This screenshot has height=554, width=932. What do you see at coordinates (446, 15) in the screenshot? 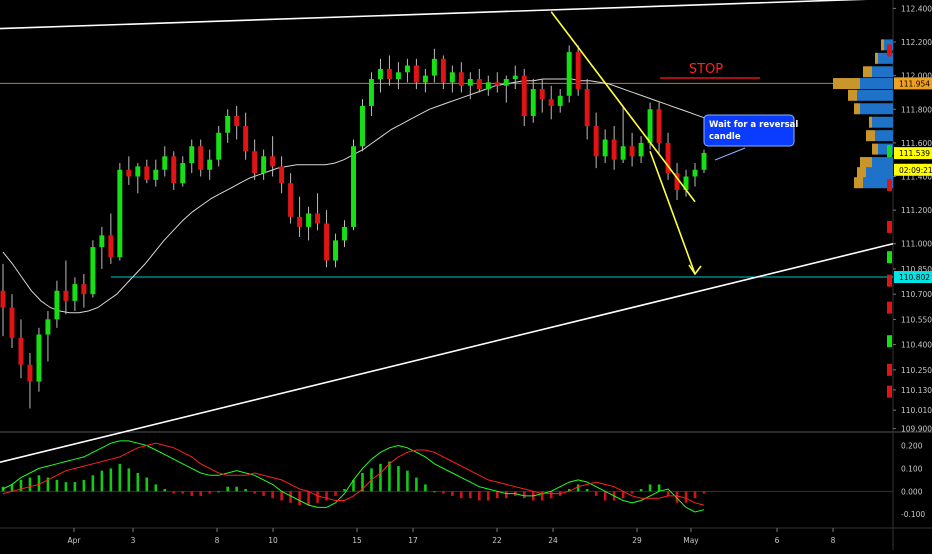
I see `trendline-upper-channel` at bounding box center [446, 15].